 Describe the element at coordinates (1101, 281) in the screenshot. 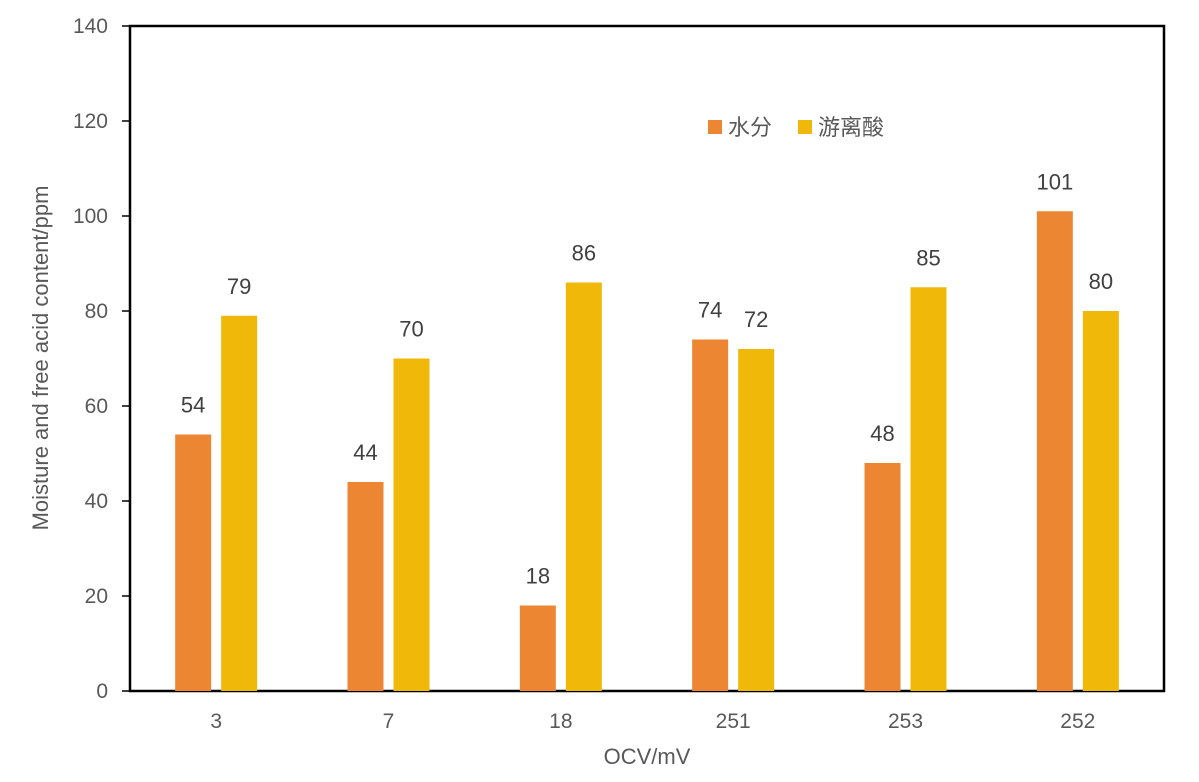

I see `data-label: 80` at that location.